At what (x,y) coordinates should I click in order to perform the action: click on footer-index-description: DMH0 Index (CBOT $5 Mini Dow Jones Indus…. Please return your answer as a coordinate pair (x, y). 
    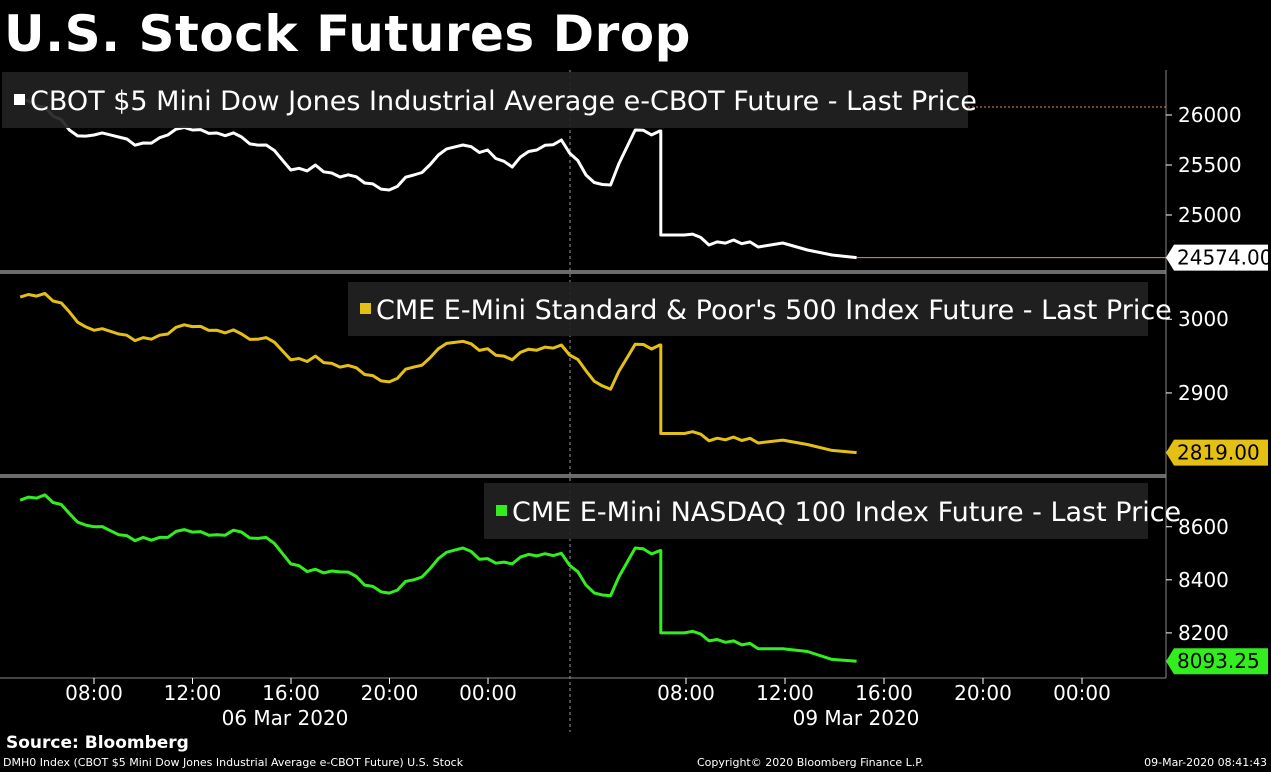
    Looking at the image, I should click on (233, 762).